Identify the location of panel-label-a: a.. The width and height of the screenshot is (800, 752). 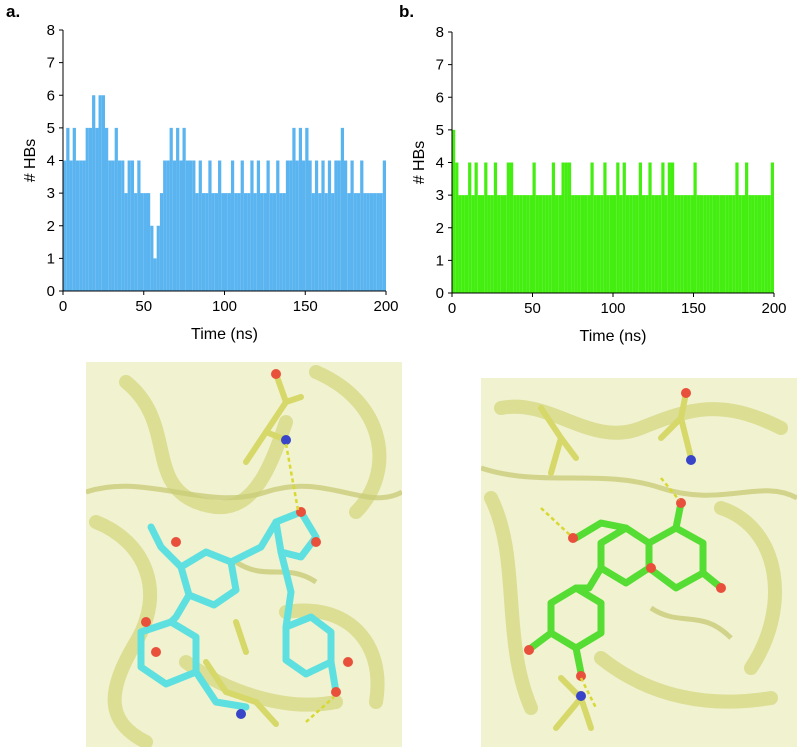
(13, 11).